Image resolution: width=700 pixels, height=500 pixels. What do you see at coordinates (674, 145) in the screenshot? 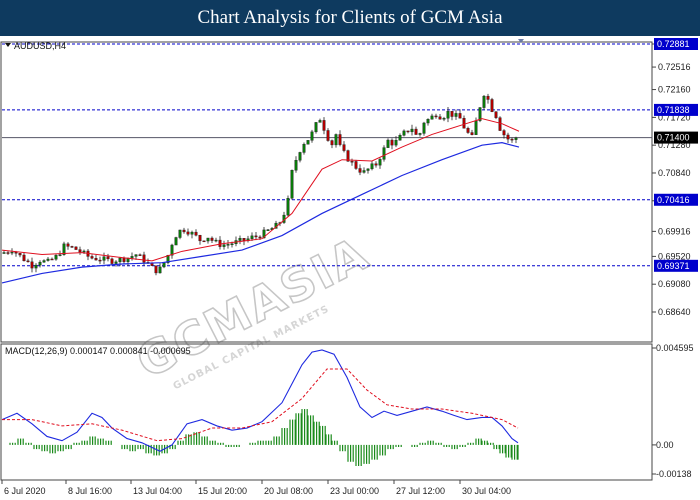
I see `price-tick-label: 0.71280` at bounding box center [674, 145].